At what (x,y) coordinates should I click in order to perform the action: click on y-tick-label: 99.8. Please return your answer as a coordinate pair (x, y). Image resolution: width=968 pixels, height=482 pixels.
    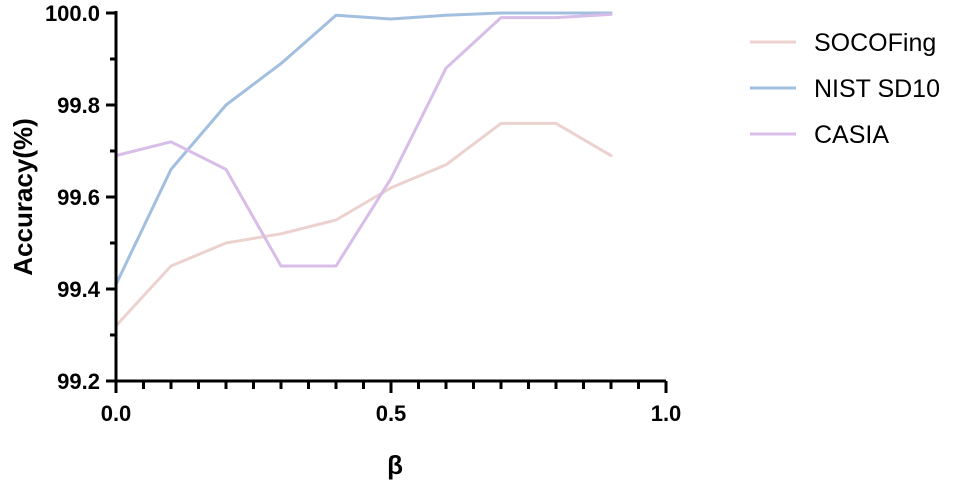
    Looking at the image, I should click on (78, 105).